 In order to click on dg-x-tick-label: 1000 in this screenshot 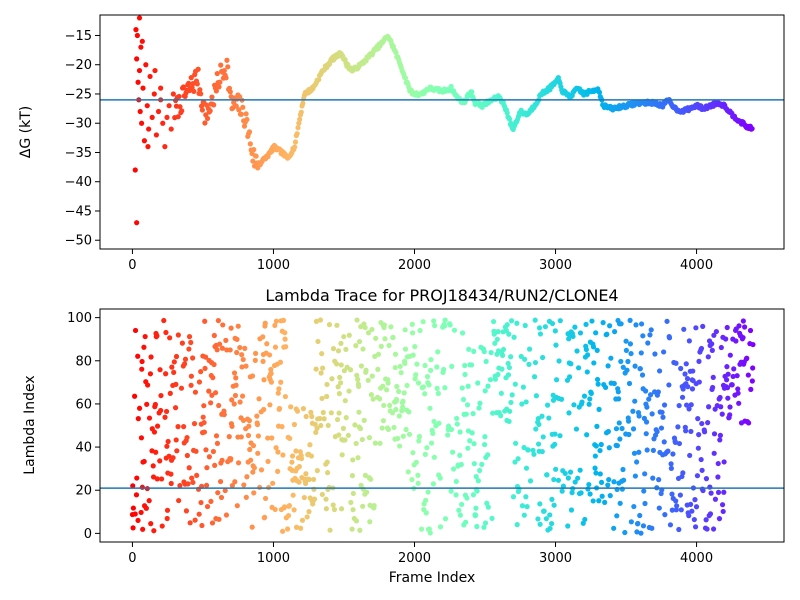, I will do `click(273, 265)`.